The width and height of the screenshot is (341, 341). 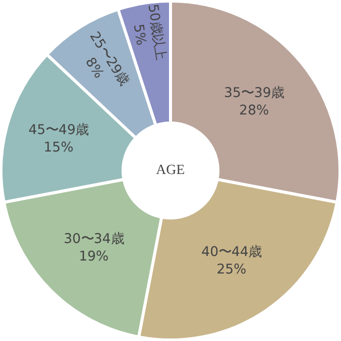 I want to click on data-label: 28%, so click(x=254, y=111).